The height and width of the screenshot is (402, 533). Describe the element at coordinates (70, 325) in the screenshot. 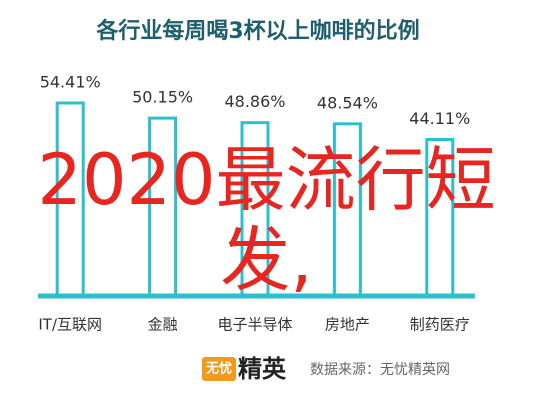

I see `x-tick-label: IT/互联网` at that location.